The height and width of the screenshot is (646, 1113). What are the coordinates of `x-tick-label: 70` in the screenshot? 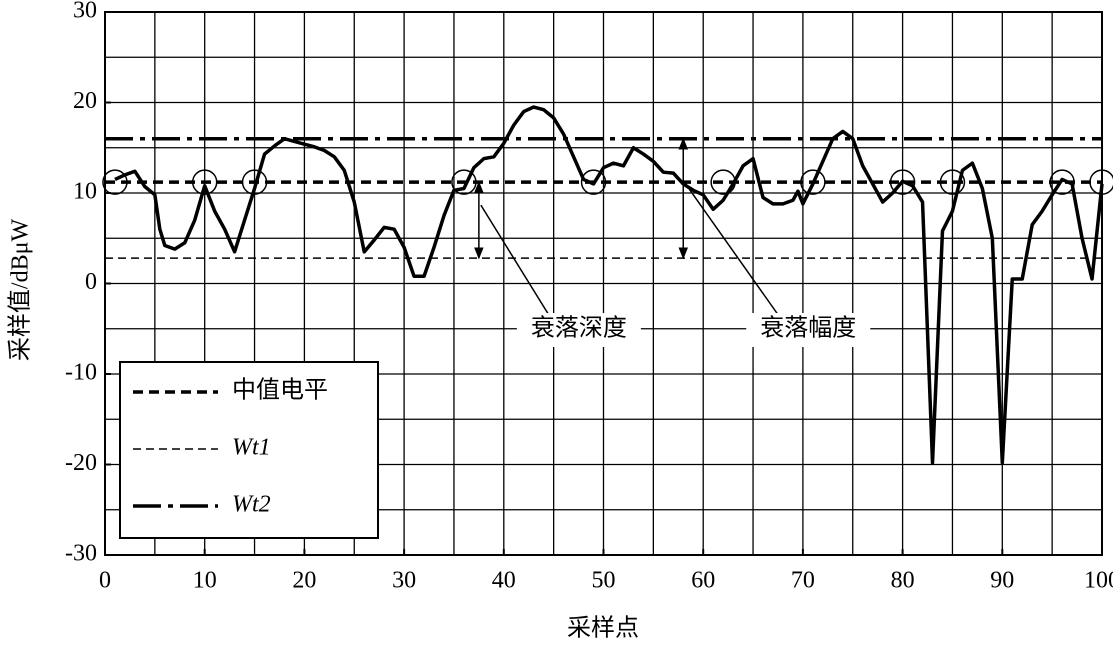 It's located at (803, 581).